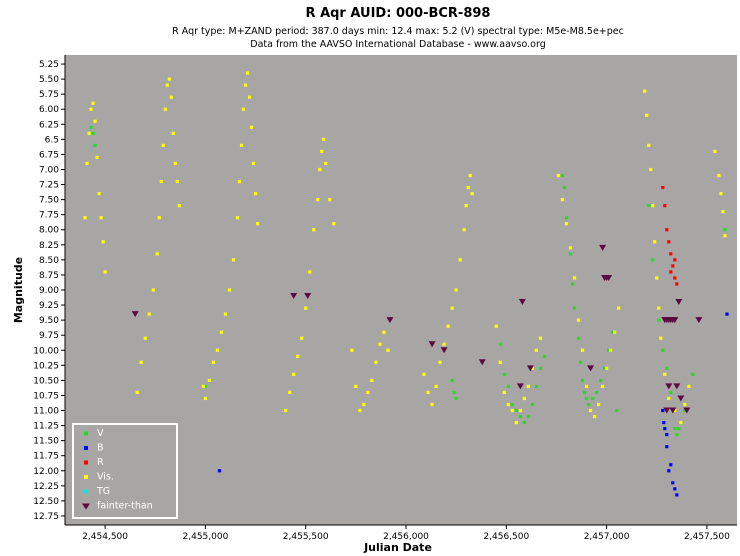 The height and width of the screenshot is (556, 740). I want to click on y-tick-label: 11.00, so click(46, 412).